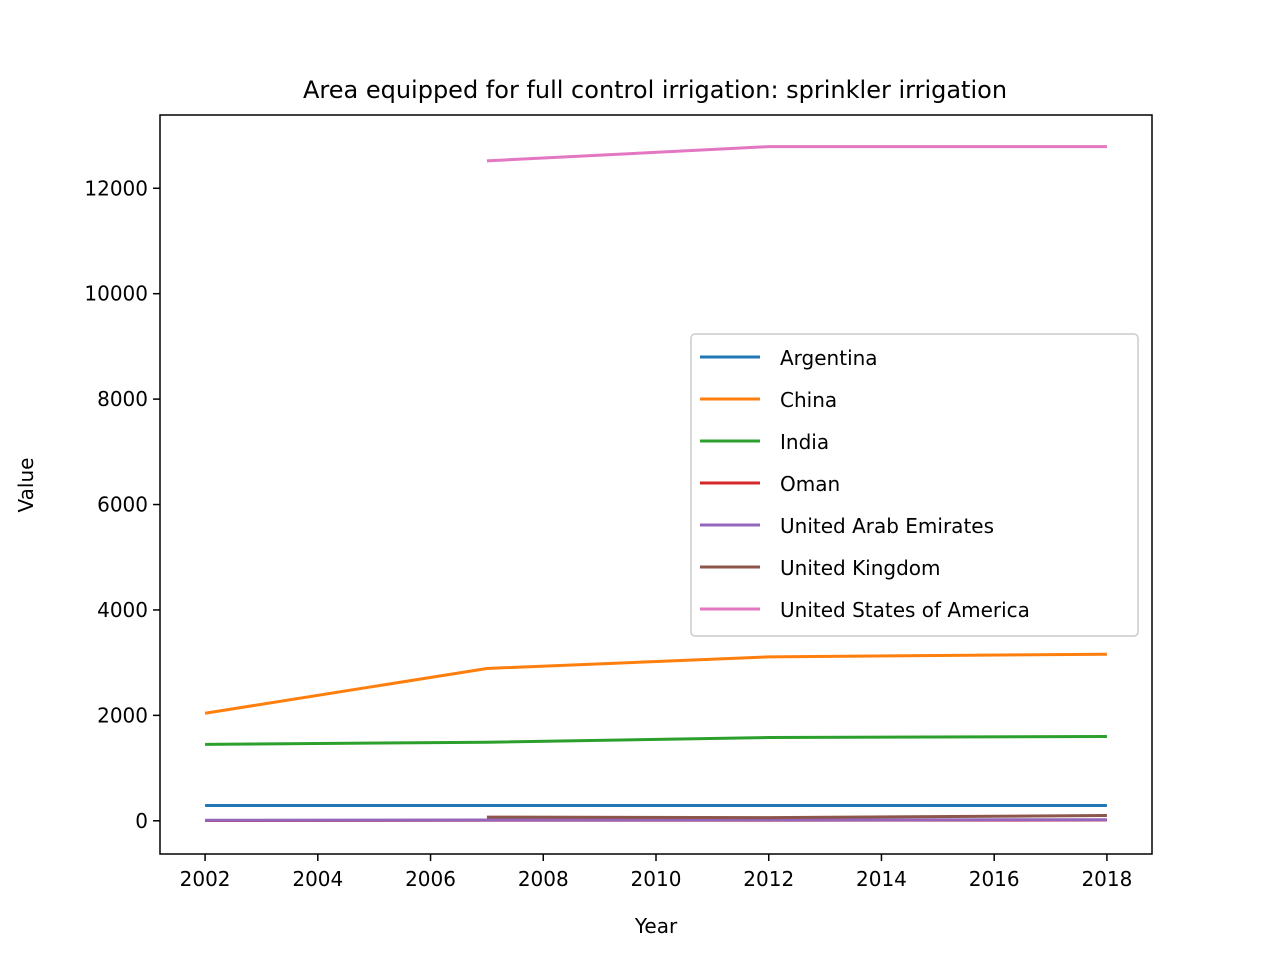 The height and width of the screenshot is (960, 1280). What do you see at coordinates (430, 879) in the screenshot?
I see `x-tick-label-2006: 2006` at bounding box center [430, 879].